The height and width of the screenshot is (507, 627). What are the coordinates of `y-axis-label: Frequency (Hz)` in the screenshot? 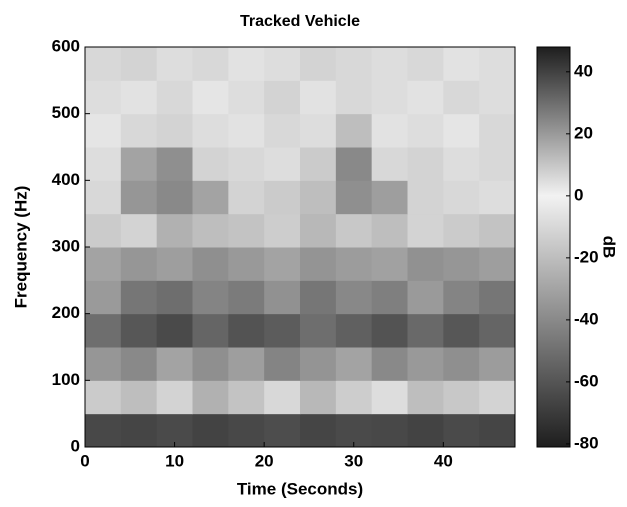 It's located at (20, 247).